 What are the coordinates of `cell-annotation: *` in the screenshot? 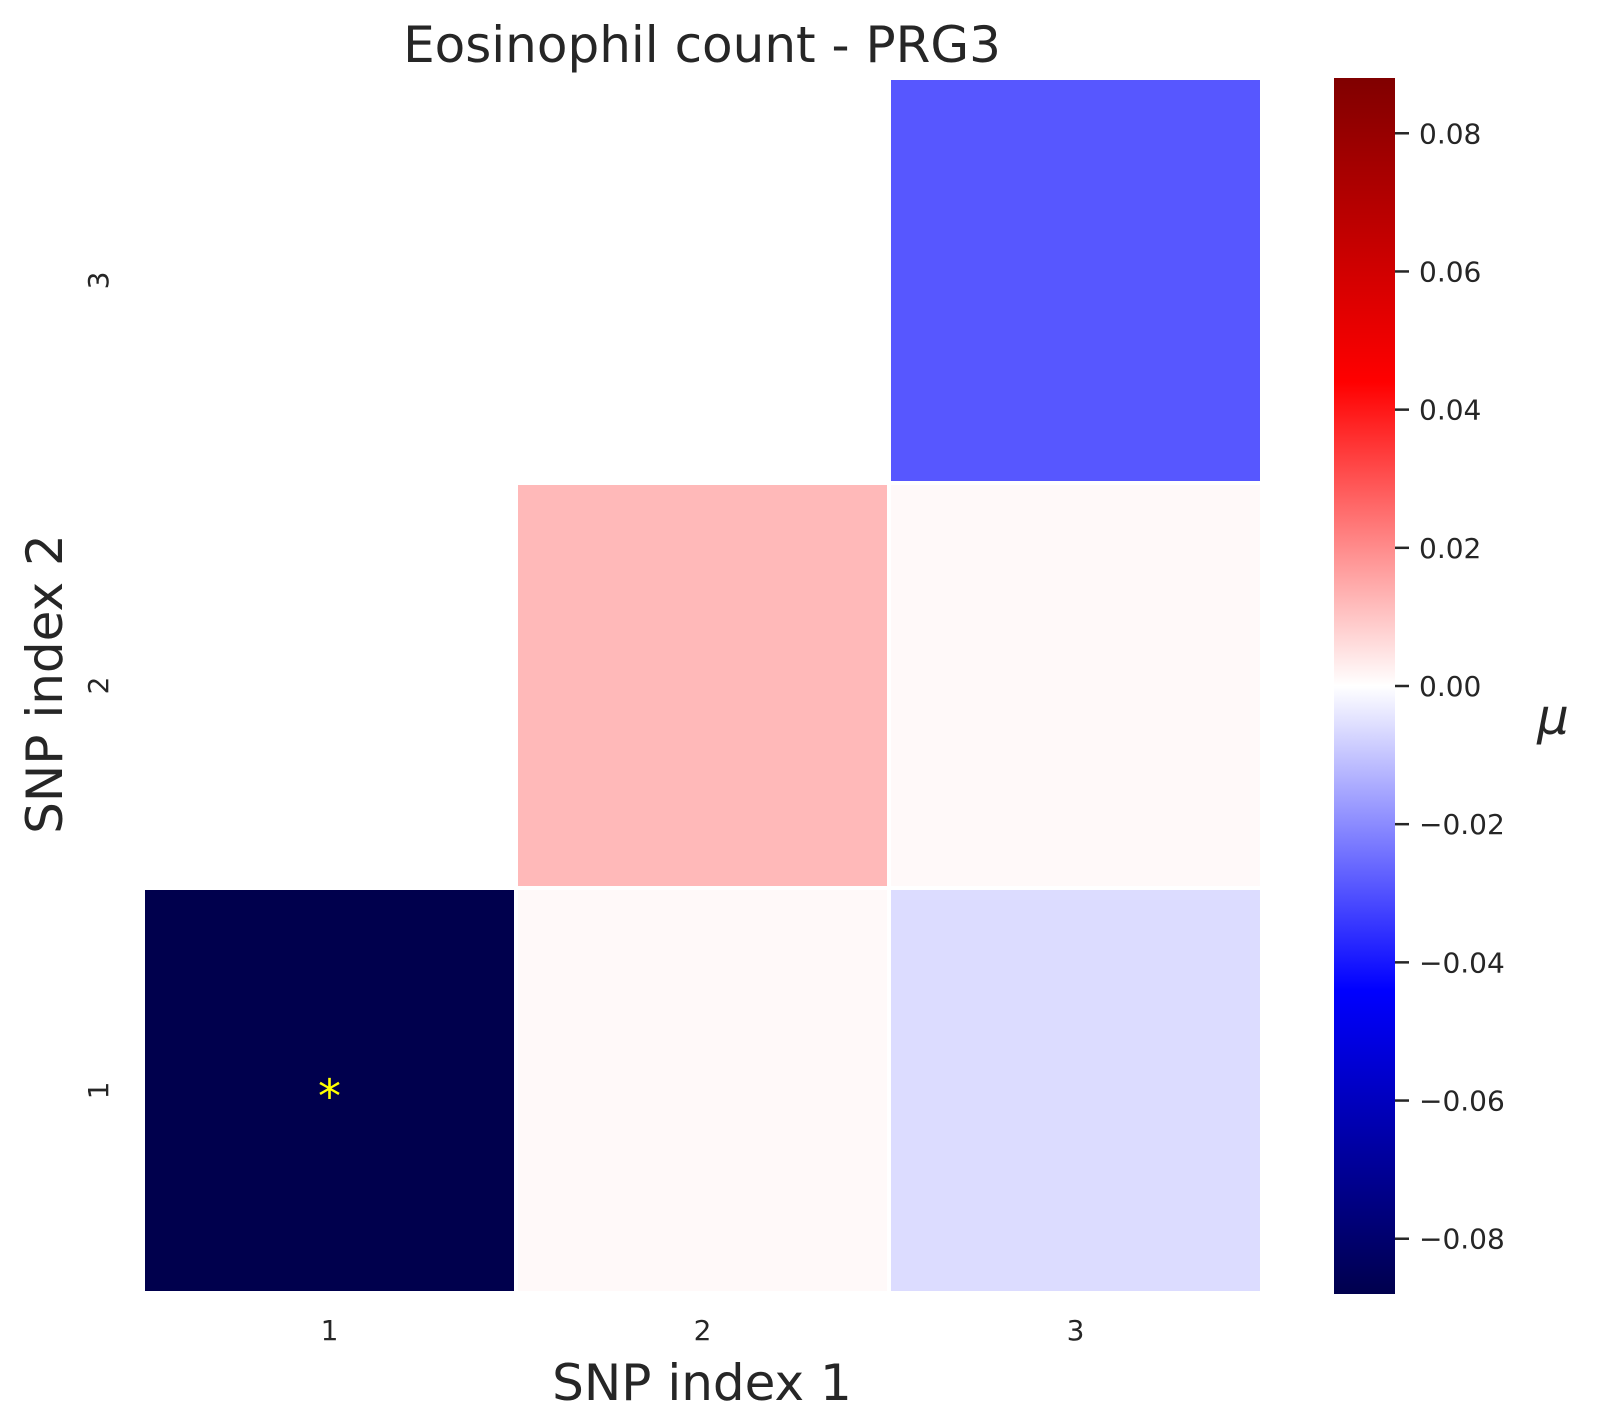 It's located at (329, 1097).